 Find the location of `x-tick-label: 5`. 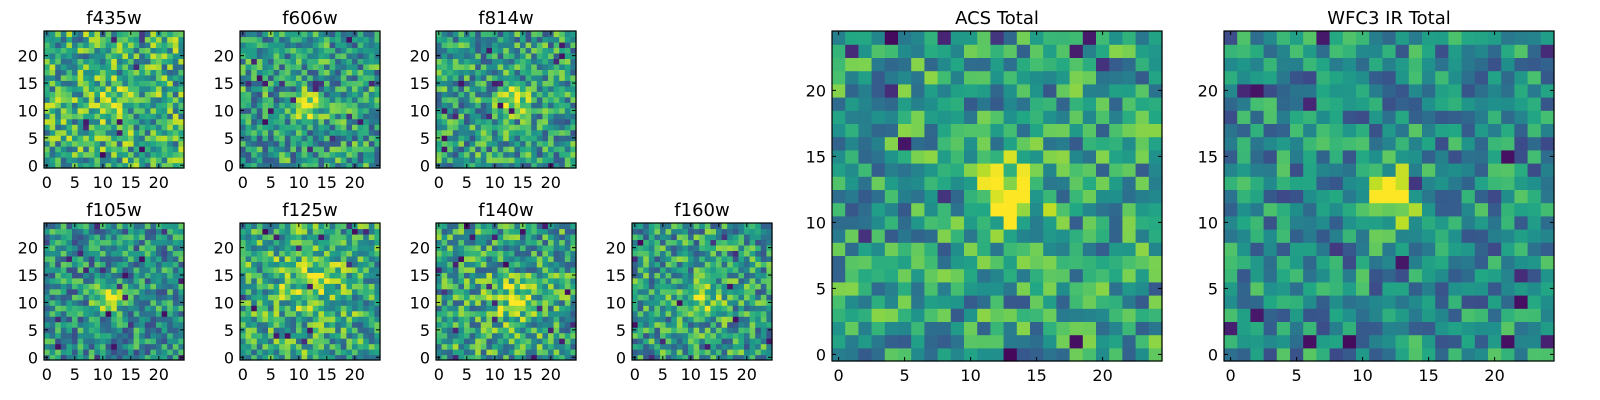

x-tick-label: 5 is located at coordinates (271, 374).